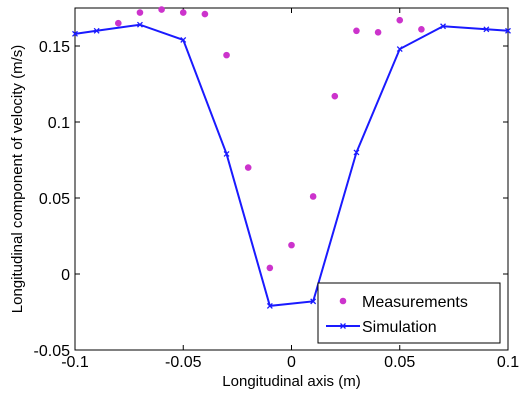 The width and height of the screenshot is (519, 393). Describe the element at coordinates (59, 123) in the screenshot. I see `y-tick-label: 0.1` at that location.